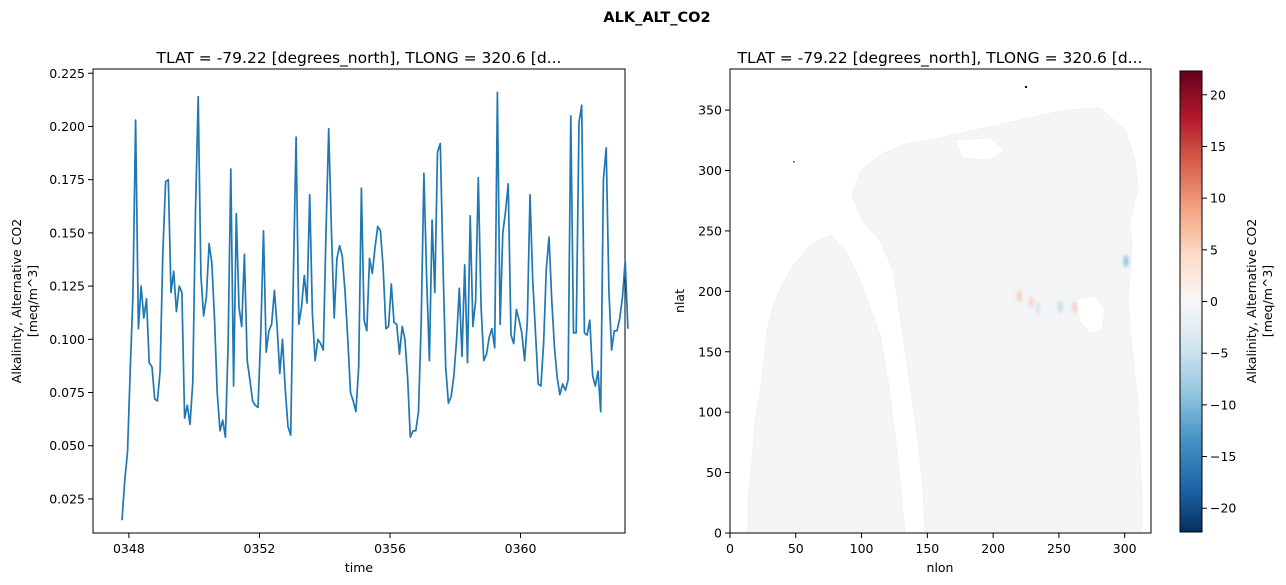  Describe the element at coordinates (359, 567) in the screenshot. I see `line-chart-xlabel: time` at that location.